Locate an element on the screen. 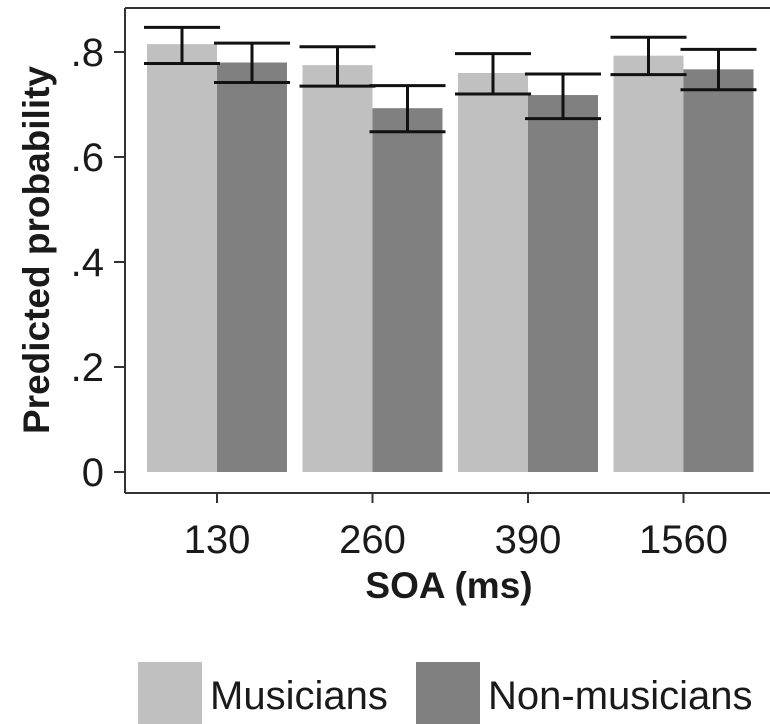 The image size is (770, 724). x-tick-label: 260 is located at coordinates (372, 540).